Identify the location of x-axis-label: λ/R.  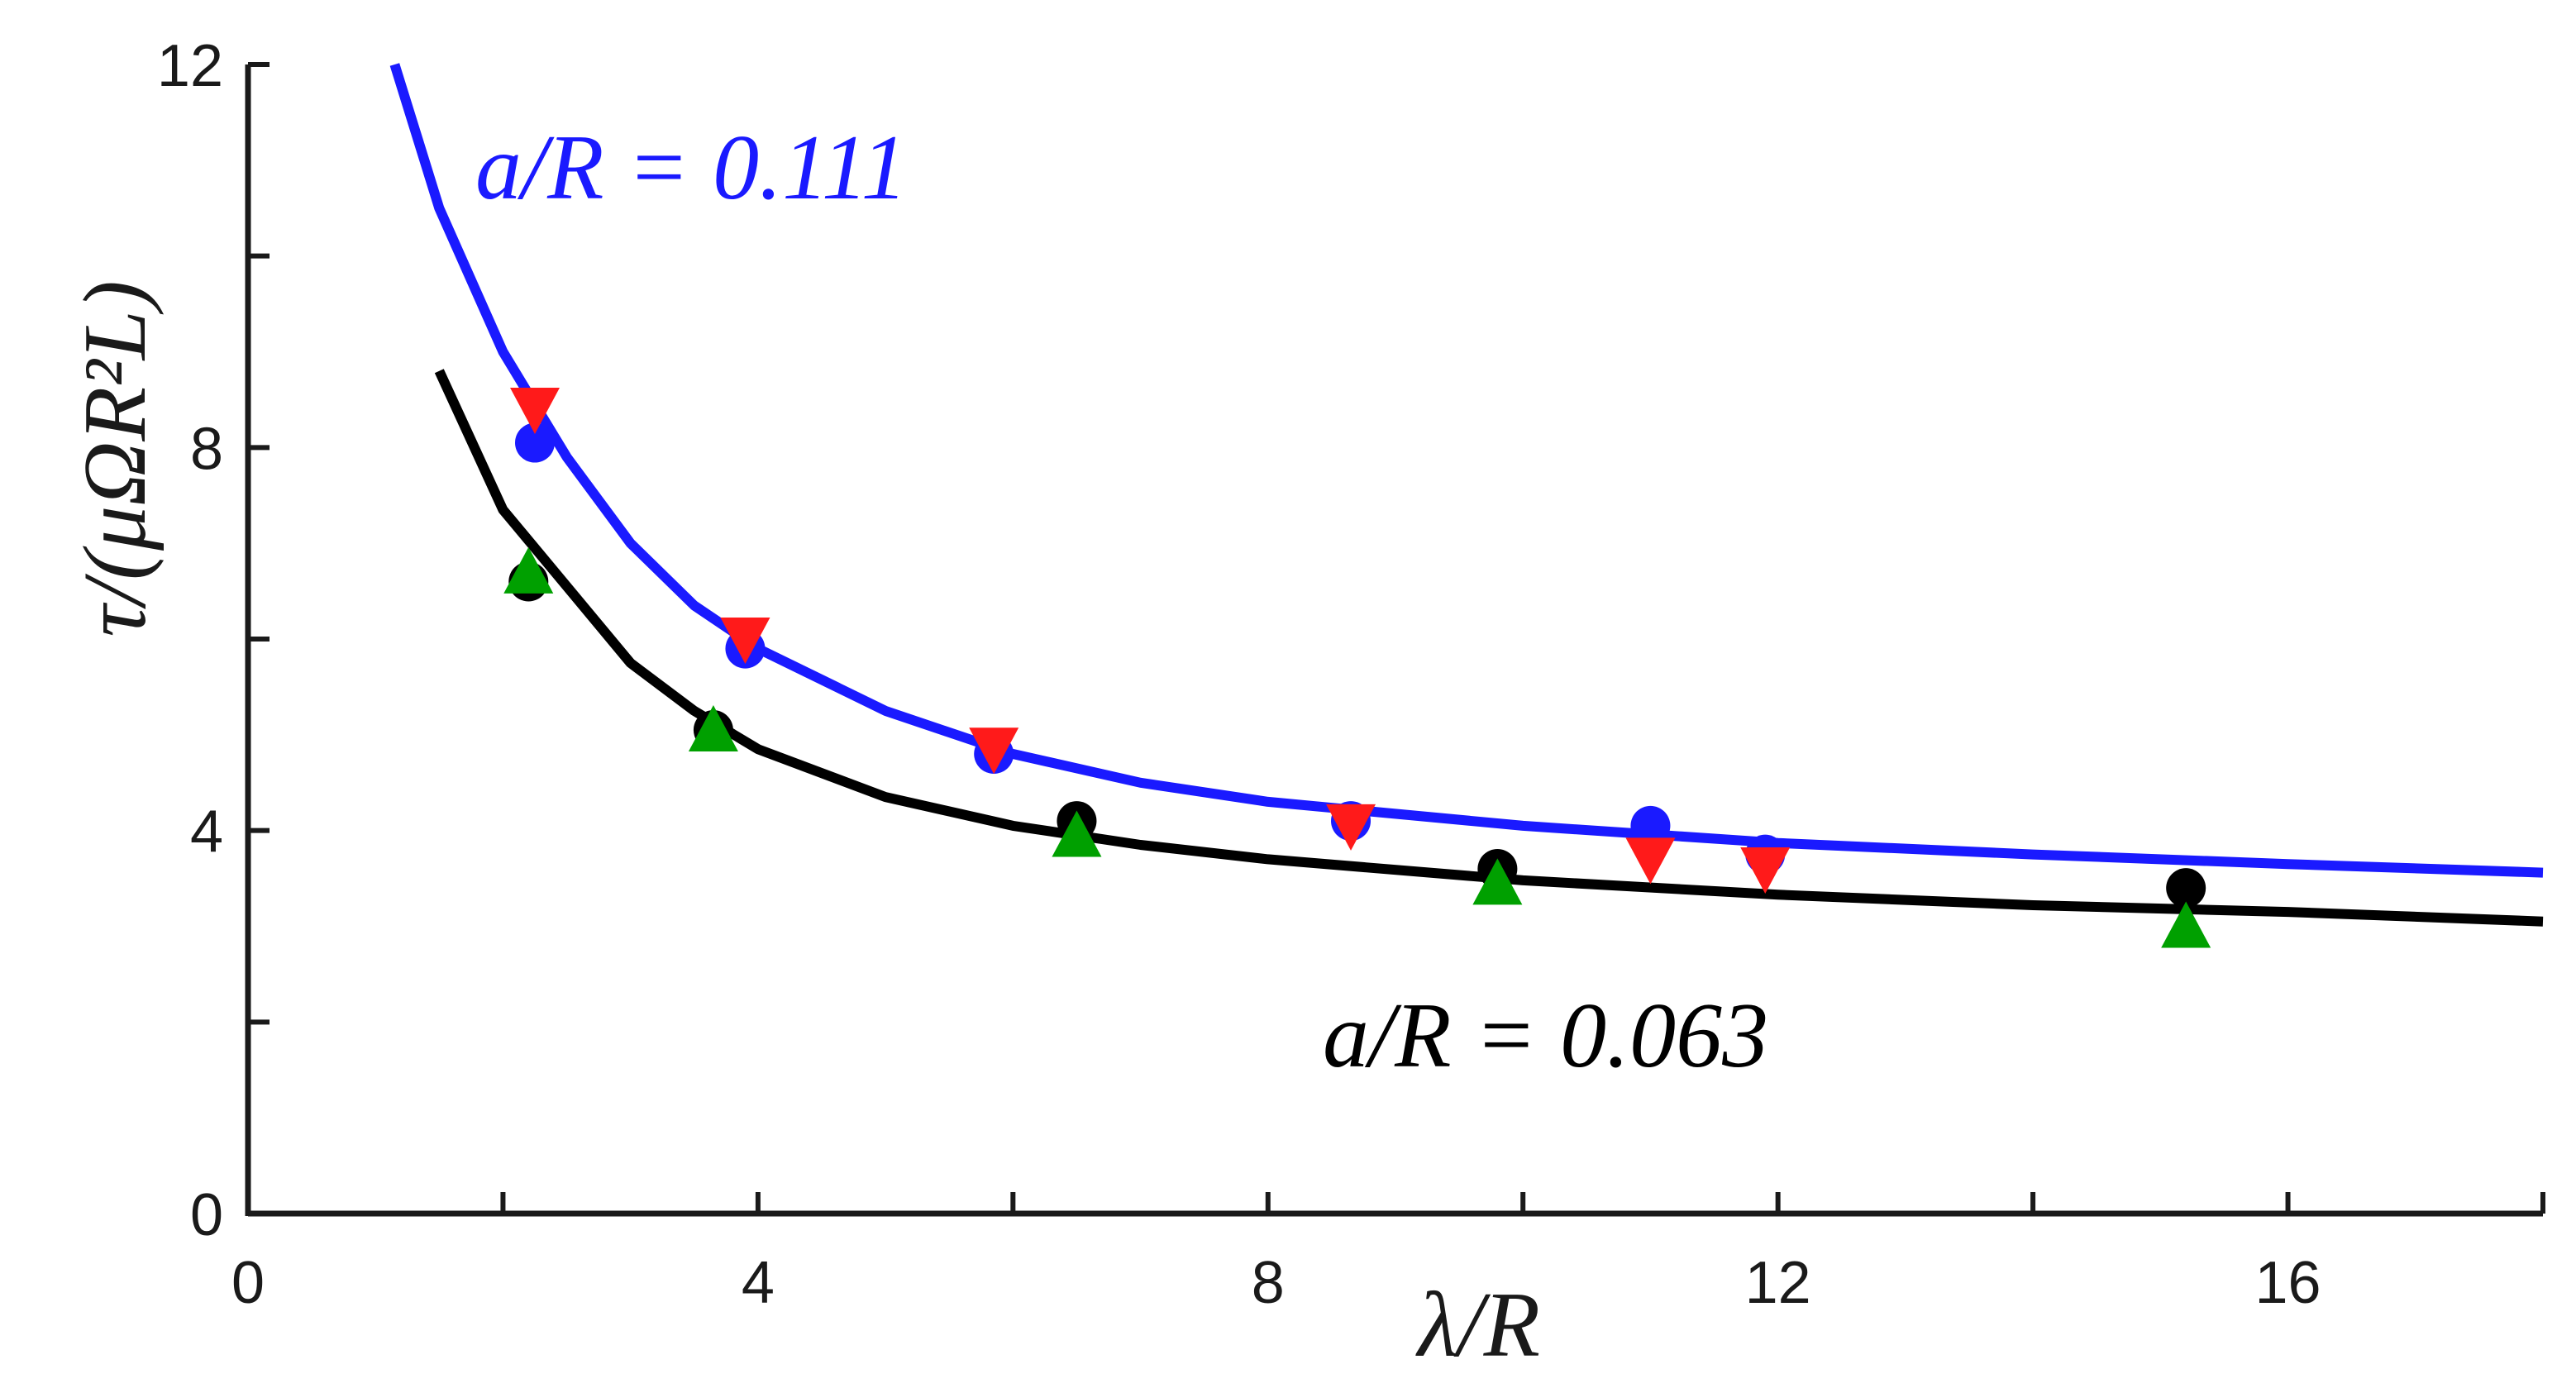
(1477, 1325).